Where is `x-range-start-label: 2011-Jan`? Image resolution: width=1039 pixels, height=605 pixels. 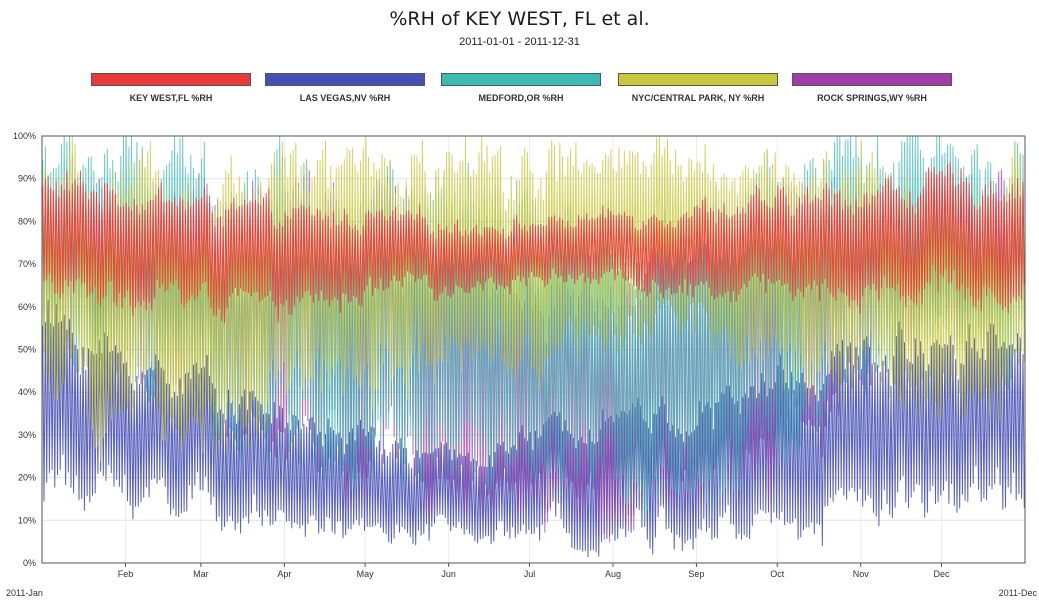 x-range-start-label: 2011-Jan is located at coordinates (24, 593).